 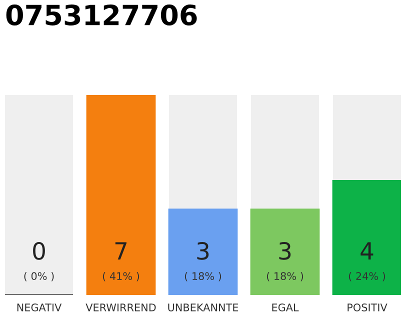 What do you see at coordinates (120, 251) in the screenshot?
I see `data-label: 7` at bounding box center [120, 251].